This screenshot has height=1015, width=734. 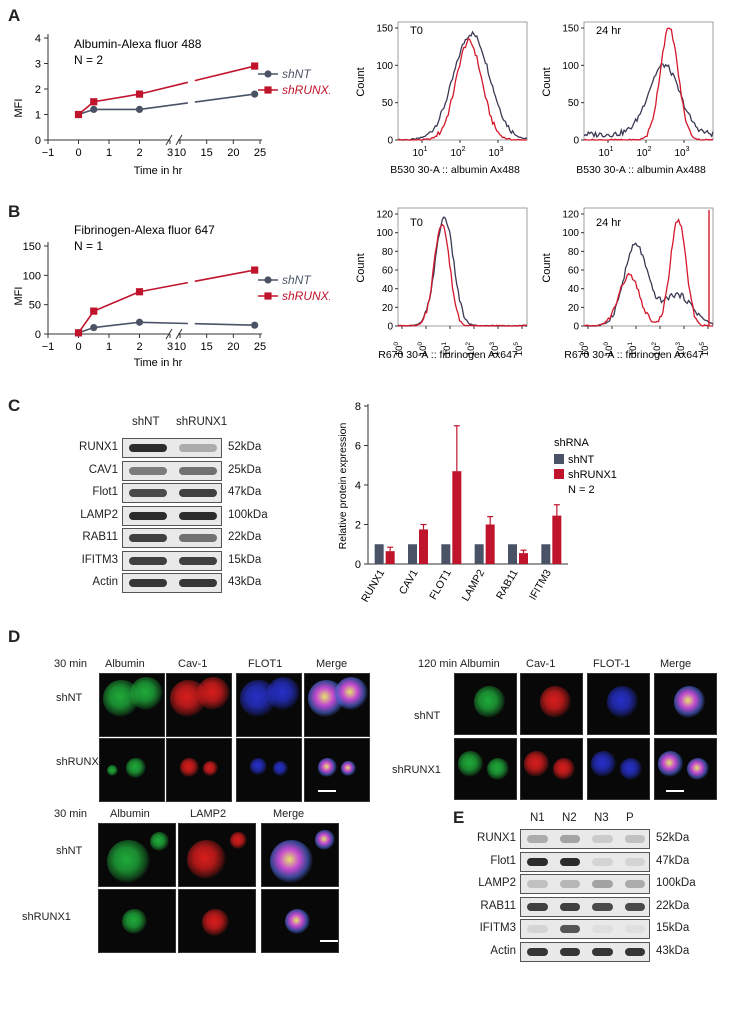 What do you see at coordinates (208, 814) in the screenshot?
I see `column-header: LAMP2` at bounding box center [208, 814].